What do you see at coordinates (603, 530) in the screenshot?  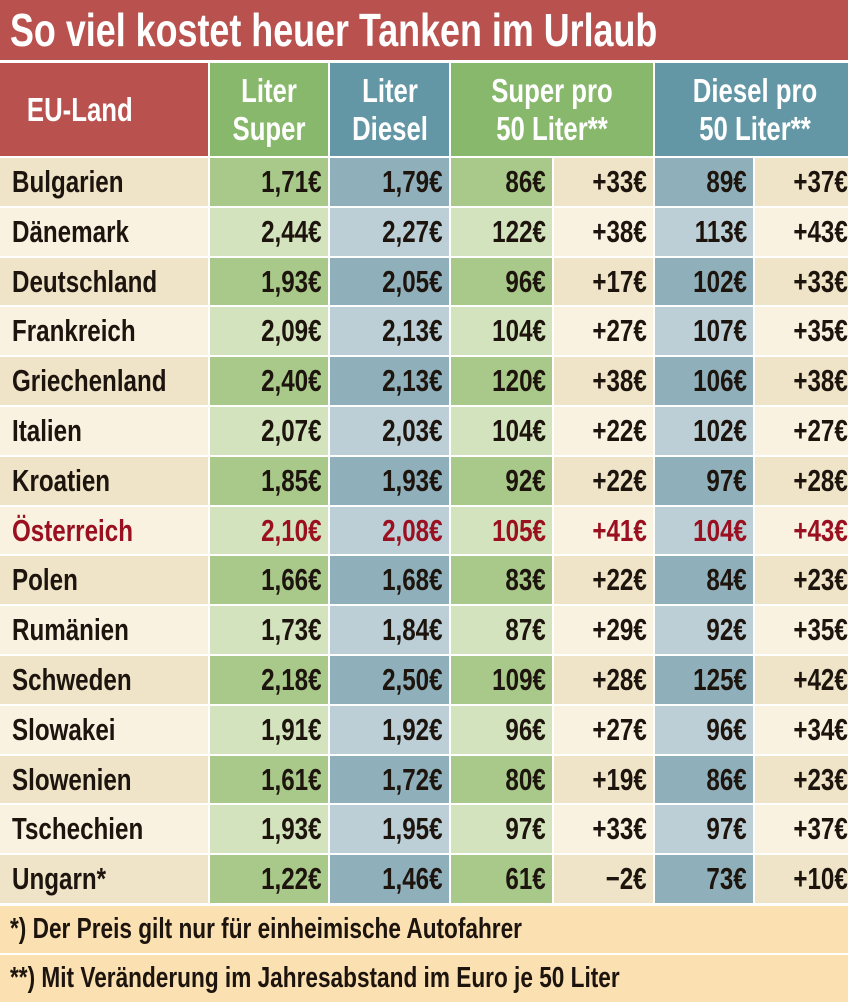 I see `cell-super-change: +41€` at bounding box center [603, 530].